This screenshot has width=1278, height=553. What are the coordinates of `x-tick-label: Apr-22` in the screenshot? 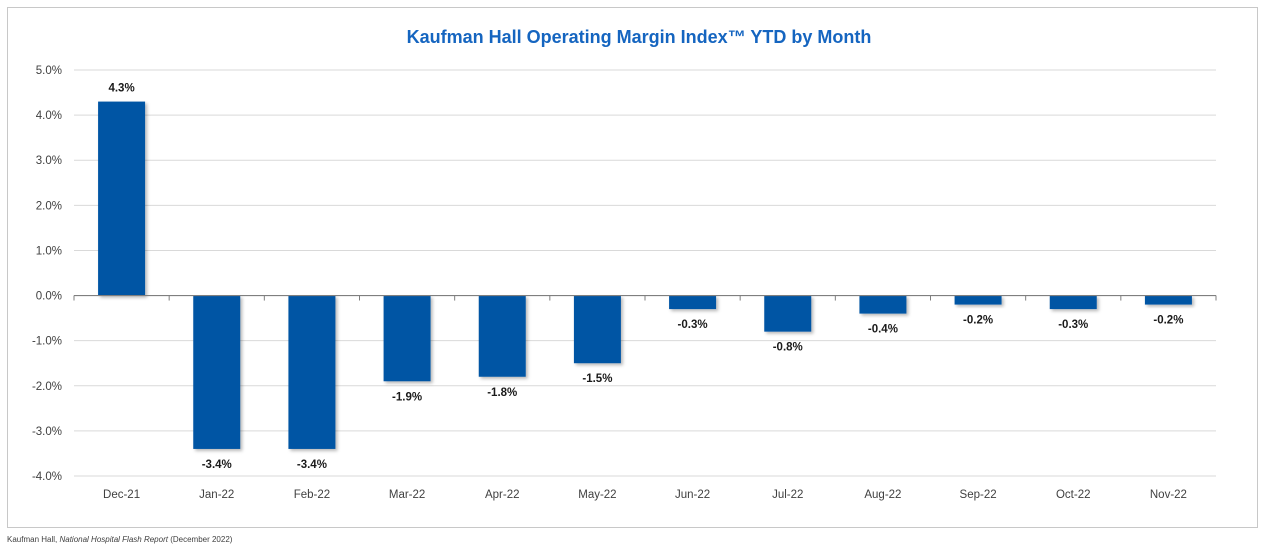 It's located at (502, 495).